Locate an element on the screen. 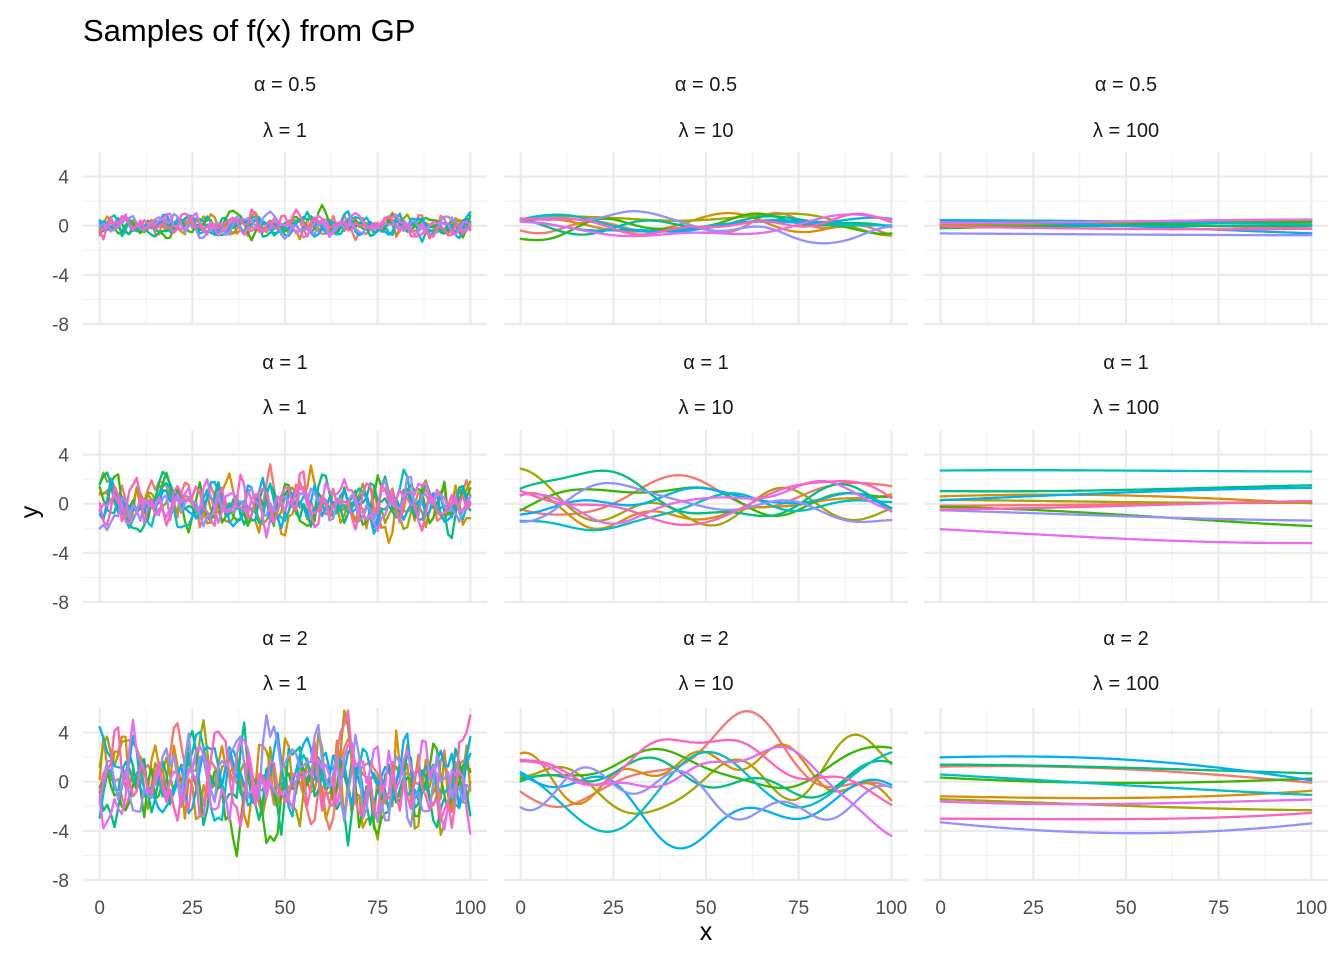 The image size is (1344, 960). facet-panel: α = 1 λ = 1 4 0 -4 -8 is located at coordinates (269, 483).